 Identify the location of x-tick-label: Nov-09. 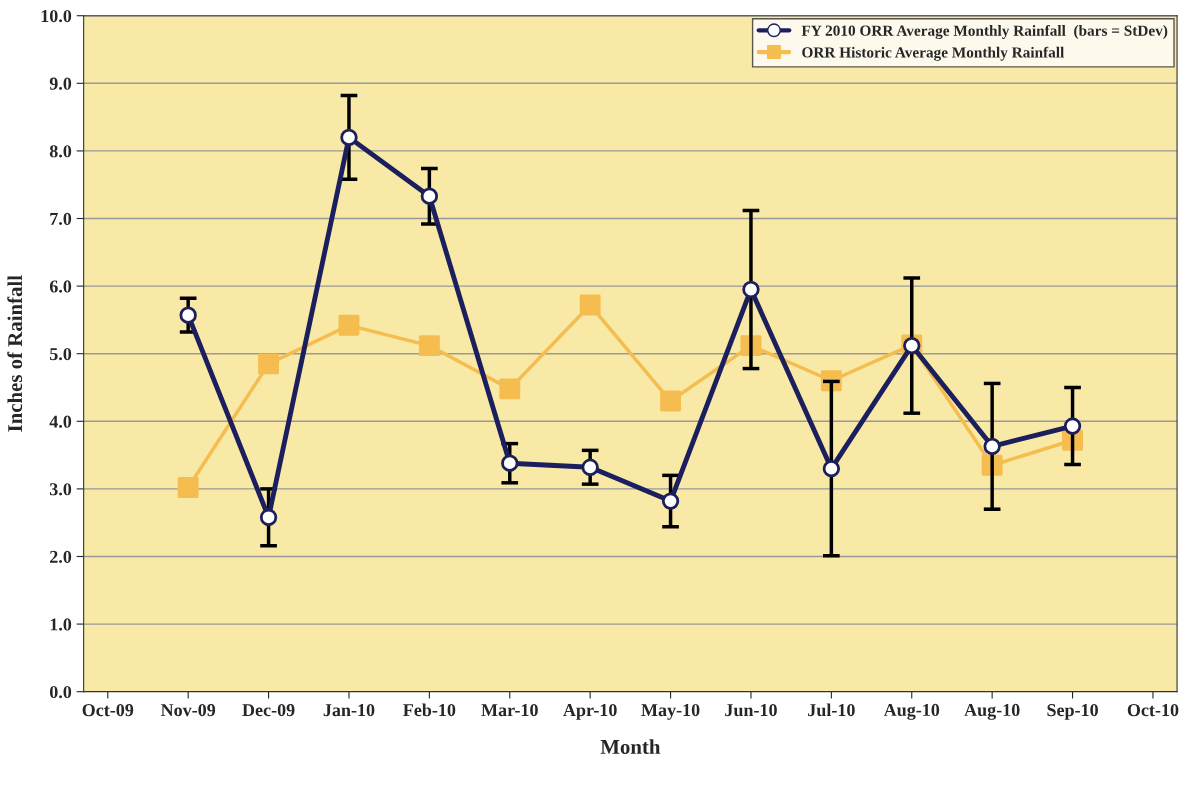
(188, 710).